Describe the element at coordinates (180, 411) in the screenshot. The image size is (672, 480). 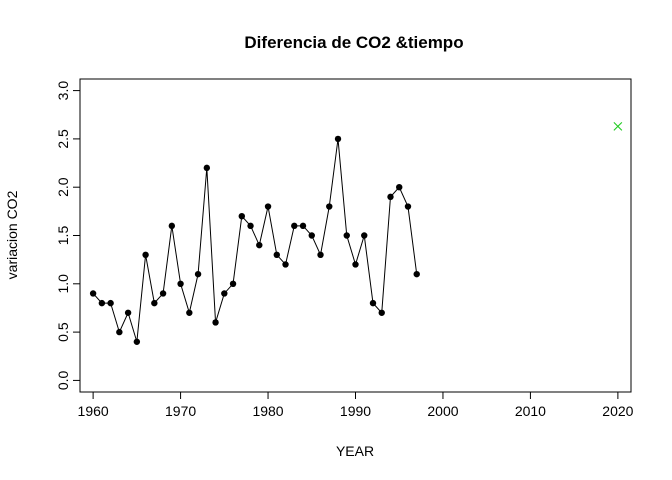
I see `x-tick-label: 1970` at that location.